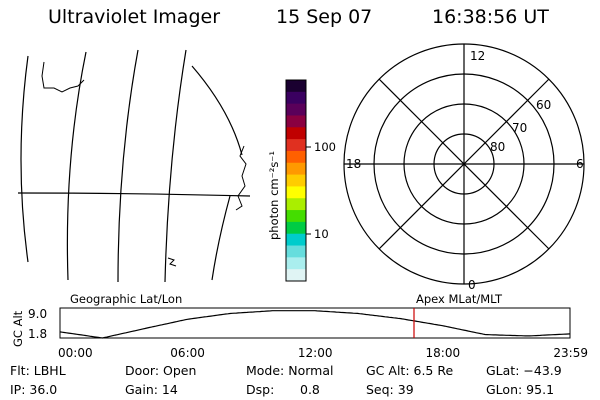  What do you see at coordinates (134, 194) in the screenshot?
I see `latitude-line` at bounding box center [134, 194].